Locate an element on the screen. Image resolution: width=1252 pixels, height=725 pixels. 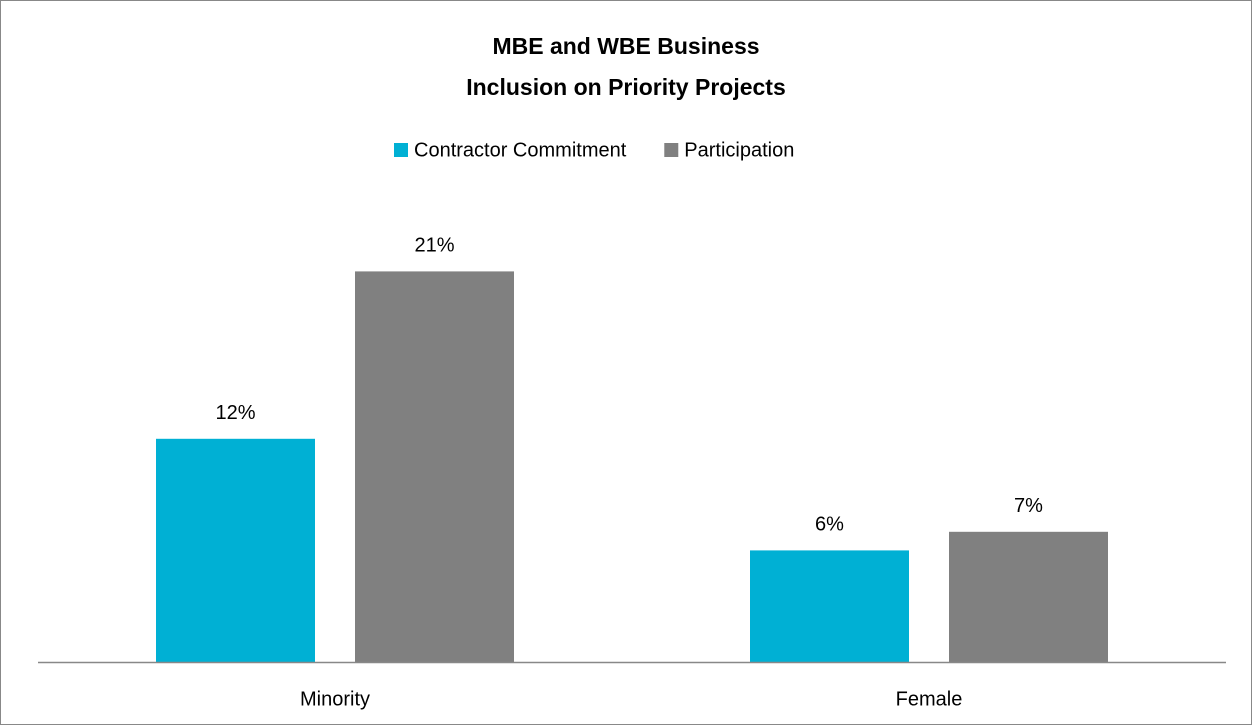
value-label: 21% is located at coordinates (434, 246).